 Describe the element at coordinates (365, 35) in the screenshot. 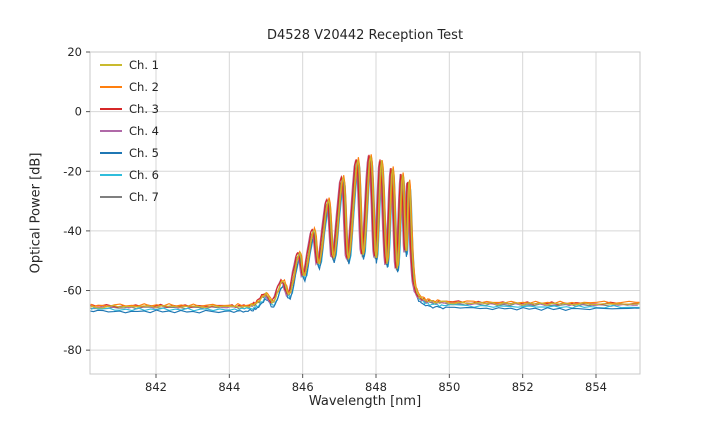

I see `chart-title: D4528 V20442 Reception Test` at that location.